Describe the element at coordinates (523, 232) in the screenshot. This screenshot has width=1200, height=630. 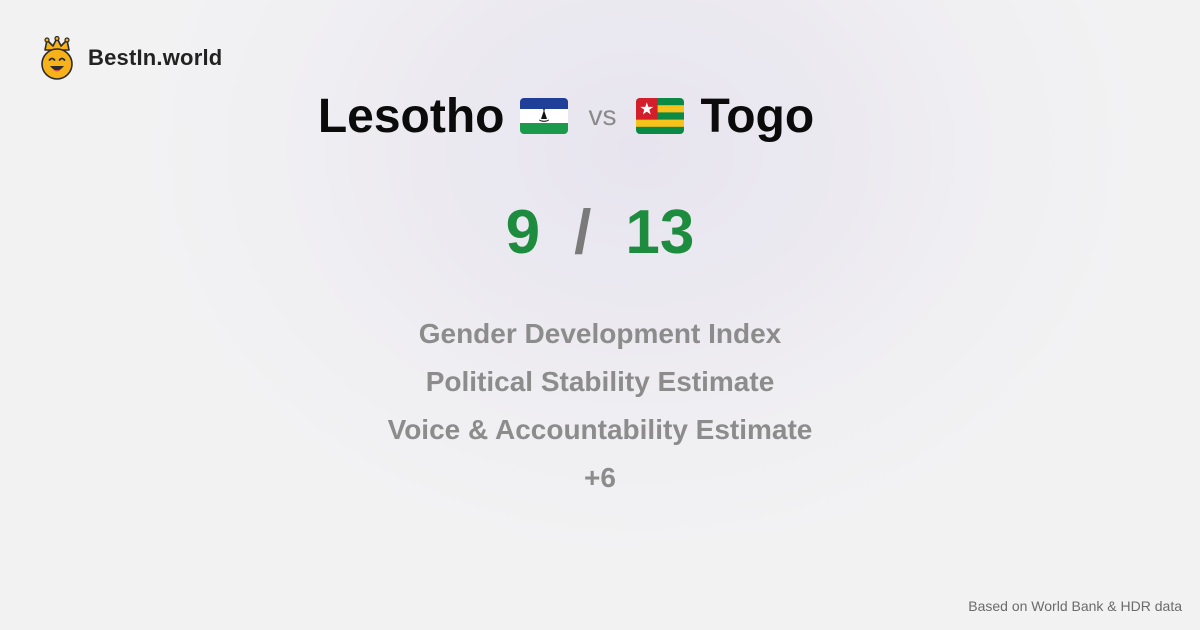
I see `left-score: 9` at that location.